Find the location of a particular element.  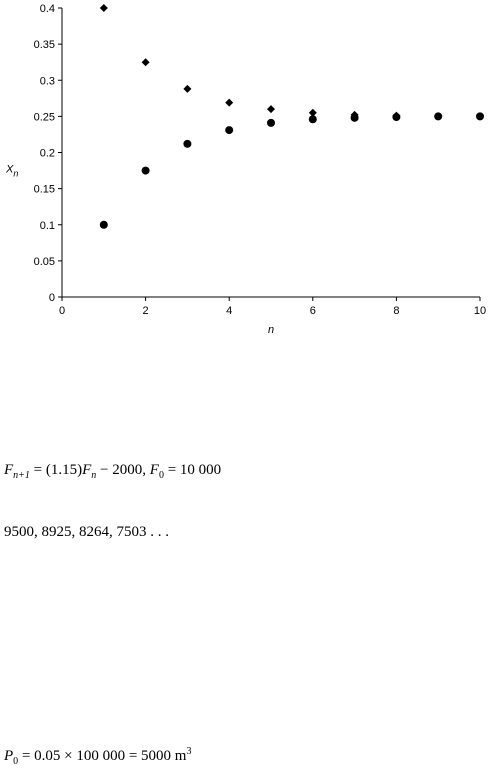

y-tick-label: 0.15 is located at coordinates (44, 190).